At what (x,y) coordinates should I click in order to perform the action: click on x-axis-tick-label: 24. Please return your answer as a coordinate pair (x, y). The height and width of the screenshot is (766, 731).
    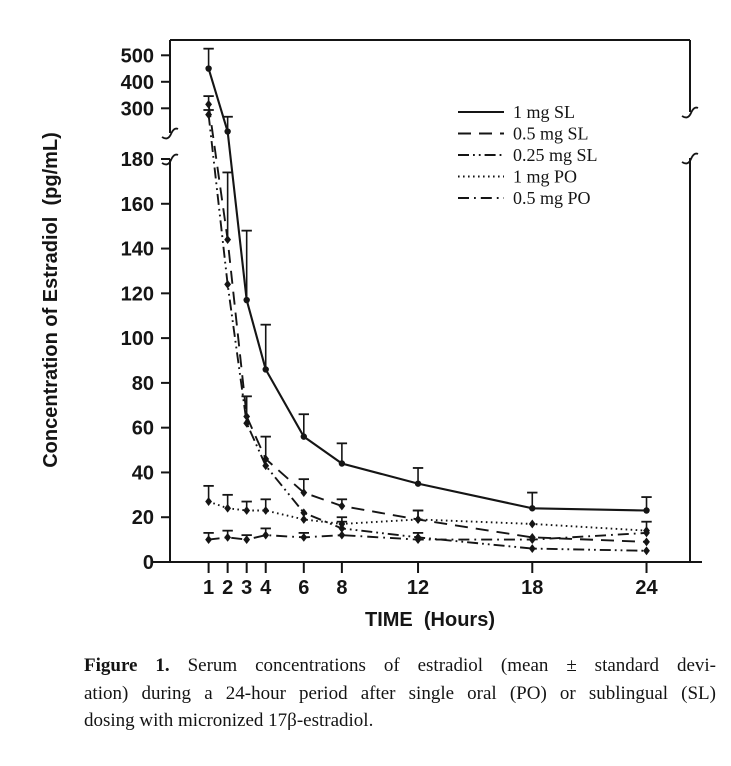
    Looking at the image, I should click on (646, 588).